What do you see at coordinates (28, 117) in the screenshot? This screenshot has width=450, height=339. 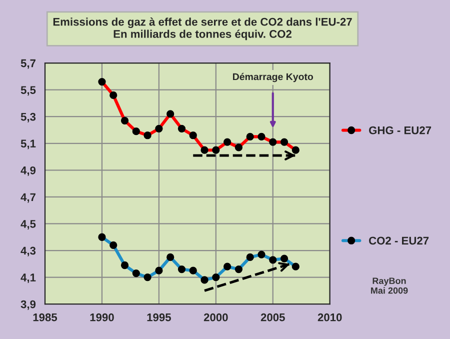 I see `y-tick-label: 5,3` at bounding box center [28, 117].